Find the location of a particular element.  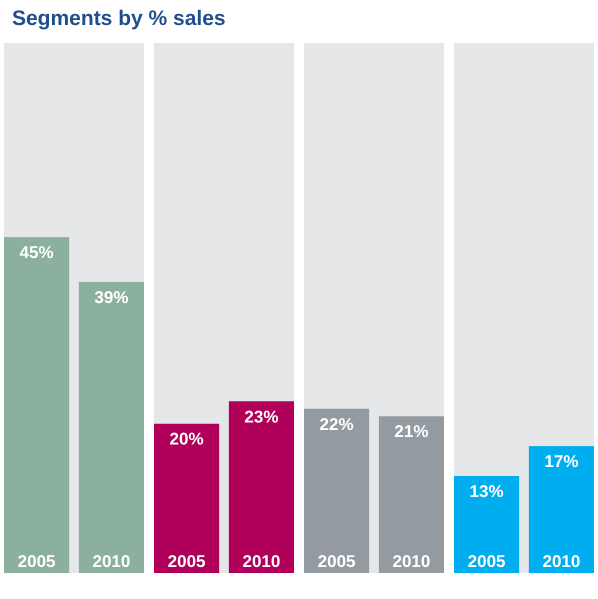

data-label: 20% is located at coordinates (187, 439).